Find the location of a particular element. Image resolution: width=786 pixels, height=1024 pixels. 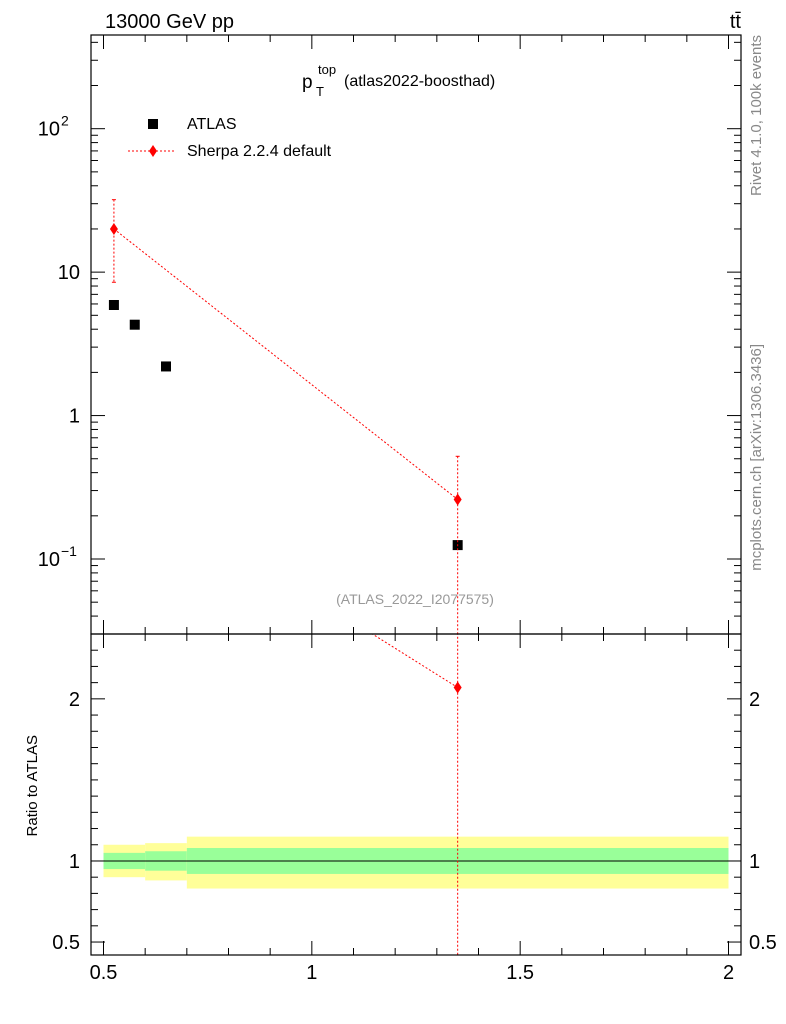

legend-label-atlas: ATLAS is located at coordinates (212, 124).